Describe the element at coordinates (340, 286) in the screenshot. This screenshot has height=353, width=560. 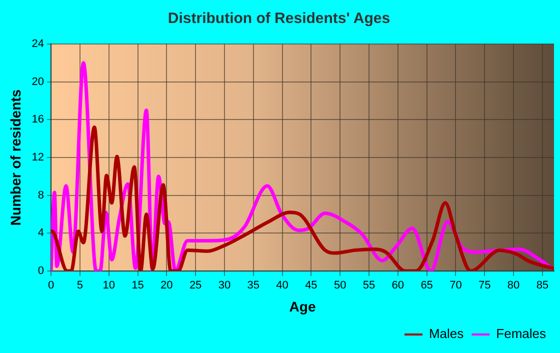
I see `x-tick-label: 50` at that location.